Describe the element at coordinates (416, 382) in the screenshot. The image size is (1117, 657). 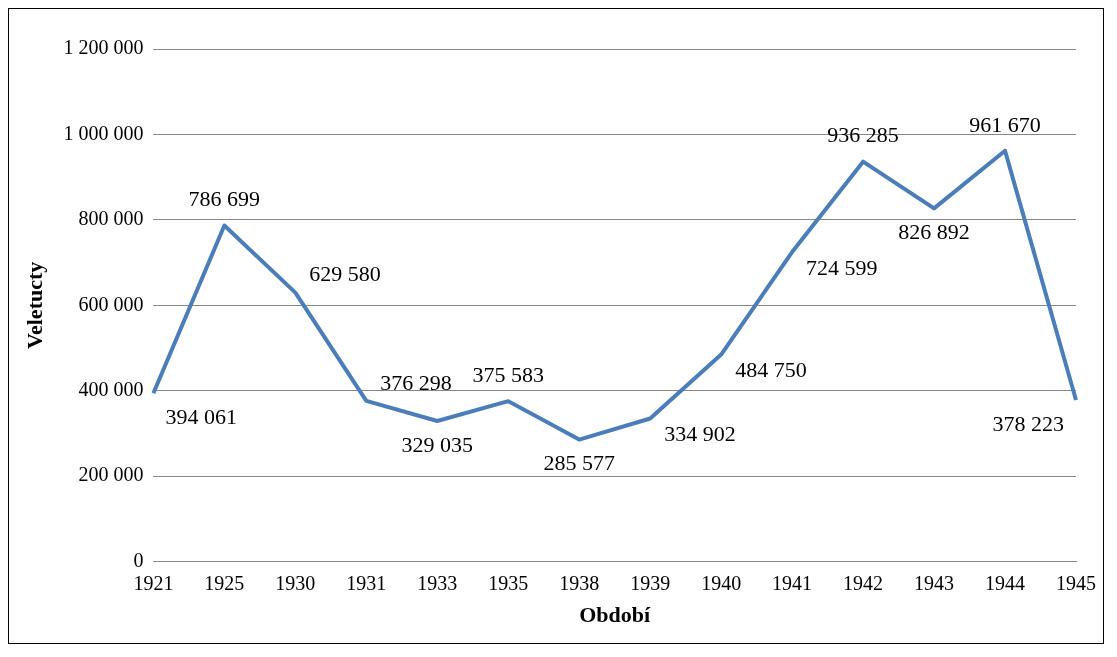
I see `data-label: 376 298` at that location.